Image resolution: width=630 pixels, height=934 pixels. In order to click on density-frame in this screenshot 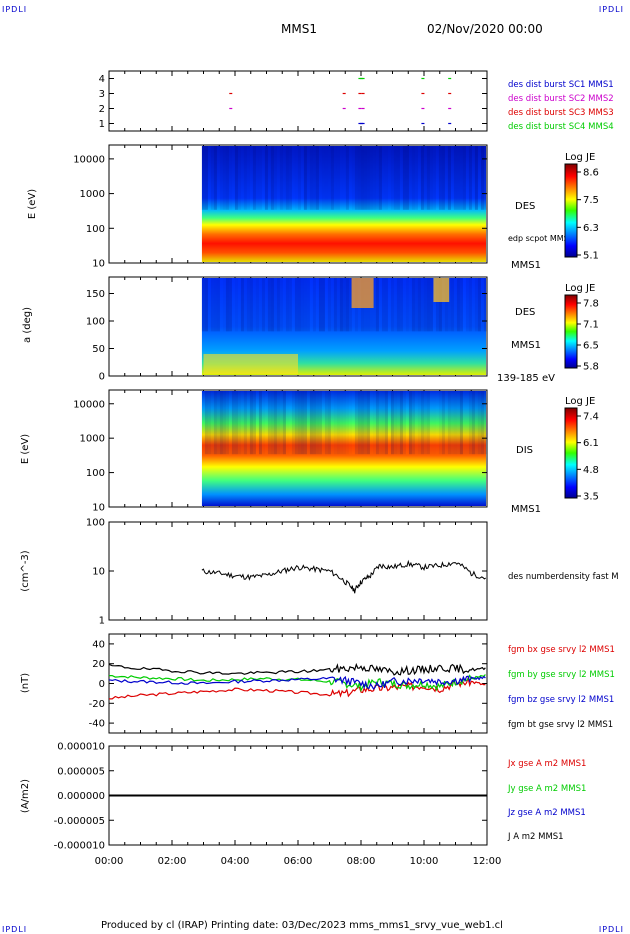, I will do `click(298, 571)`.